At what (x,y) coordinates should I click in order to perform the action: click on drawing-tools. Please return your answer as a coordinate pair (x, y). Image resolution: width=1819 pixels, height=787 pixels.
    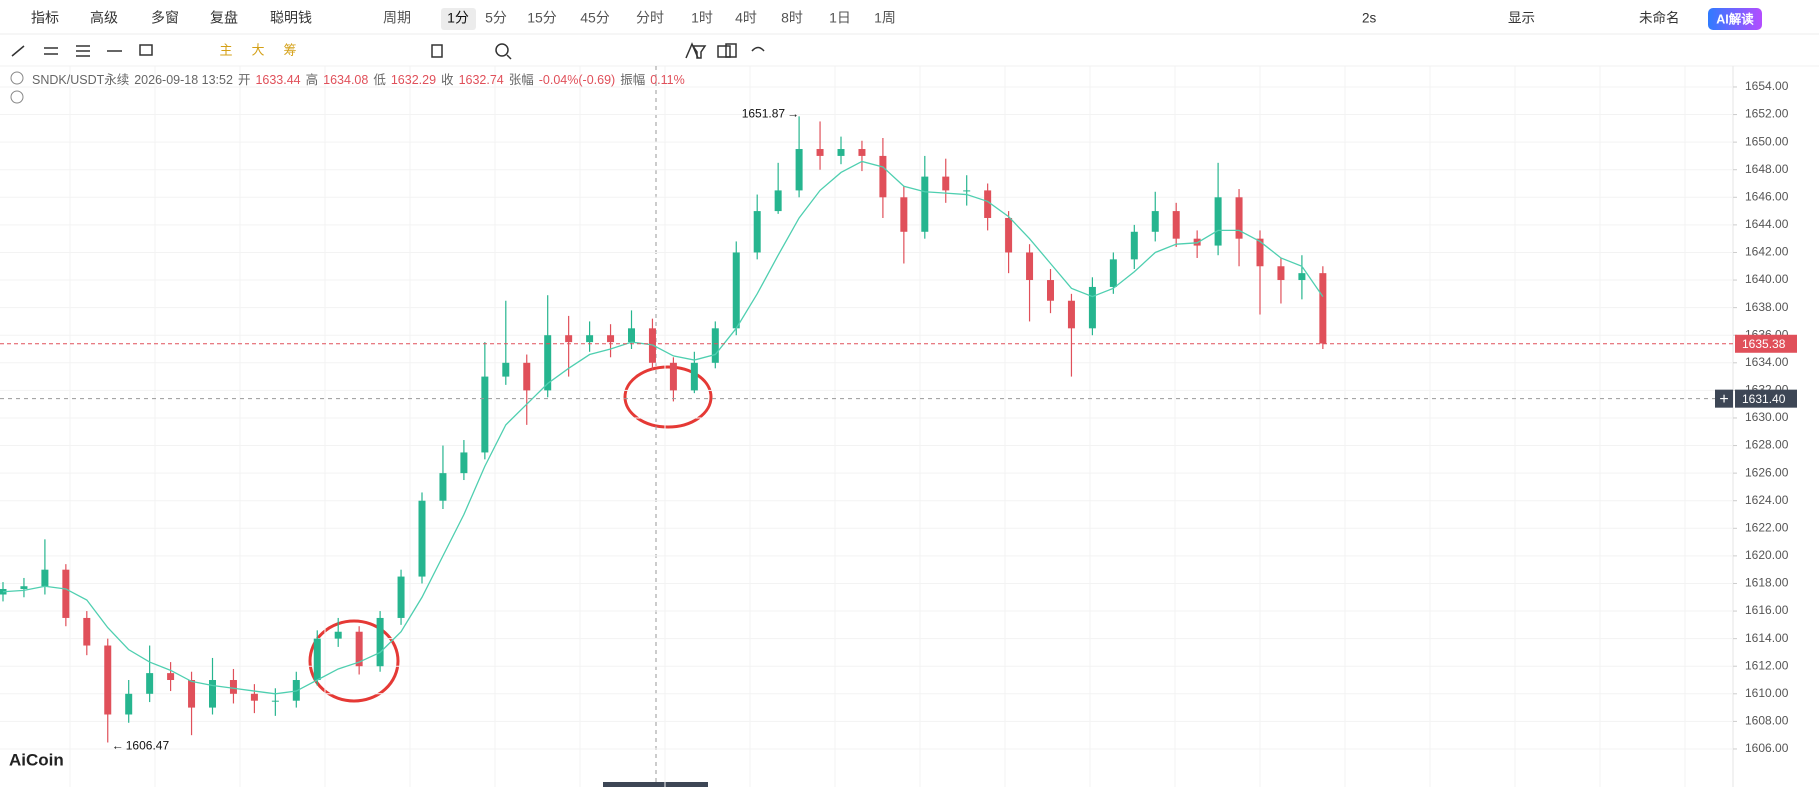
    Looking at the image, I should click on (388, 51).